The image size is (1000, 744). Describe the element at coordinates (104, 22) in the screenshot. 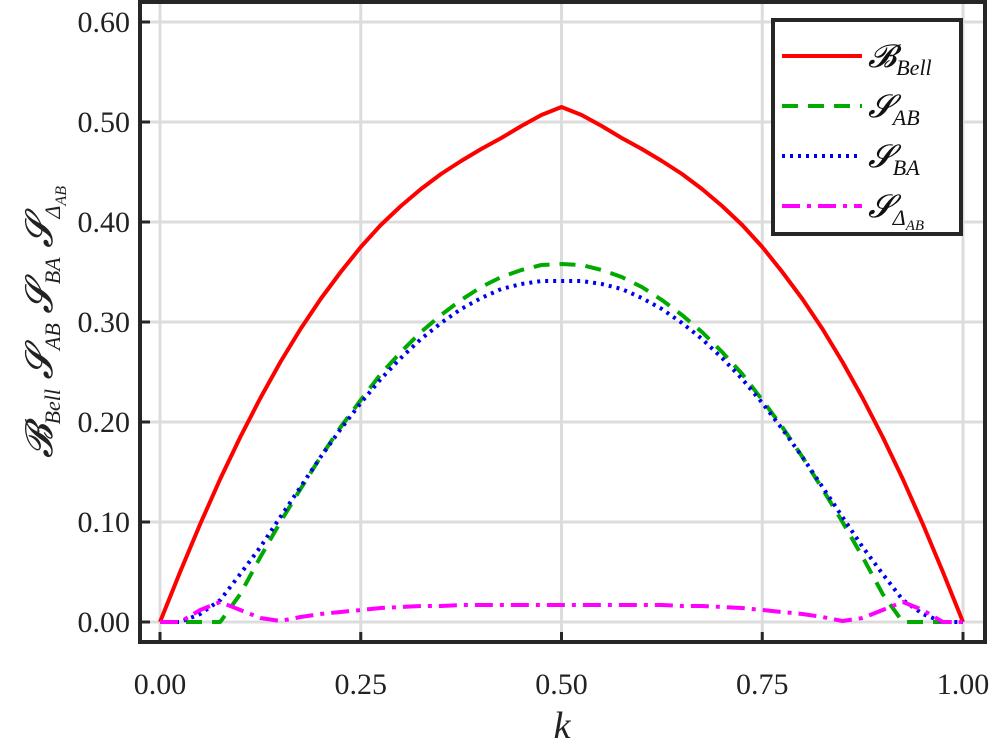

I see `y-tick-label: 0.60` at that location.